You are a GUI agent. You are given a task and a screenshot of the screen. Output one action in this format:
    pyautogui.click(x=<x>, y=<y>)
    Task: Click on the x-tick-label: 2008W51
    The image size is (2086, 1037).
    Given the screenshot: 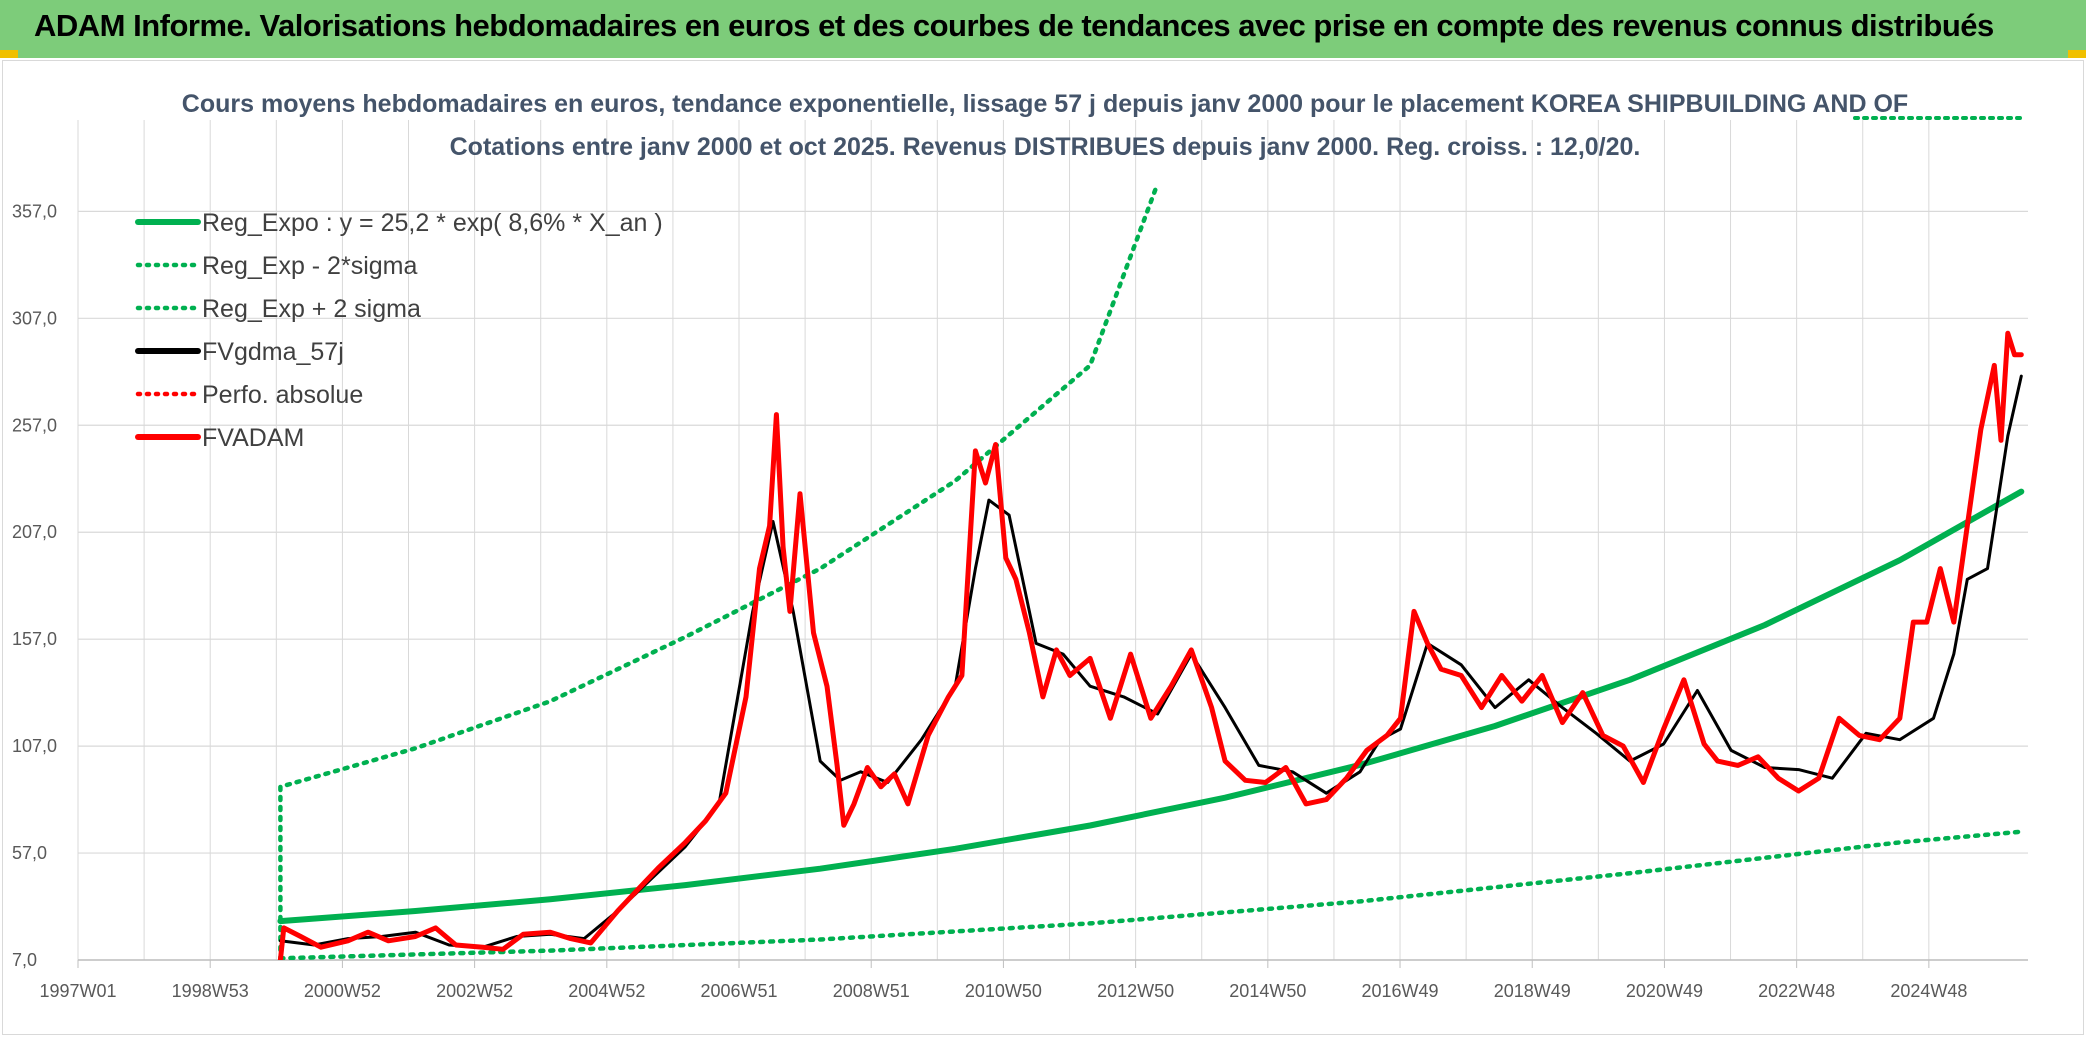 What is the action you would take?
    pyautogui.click(x=871, y=991)
    